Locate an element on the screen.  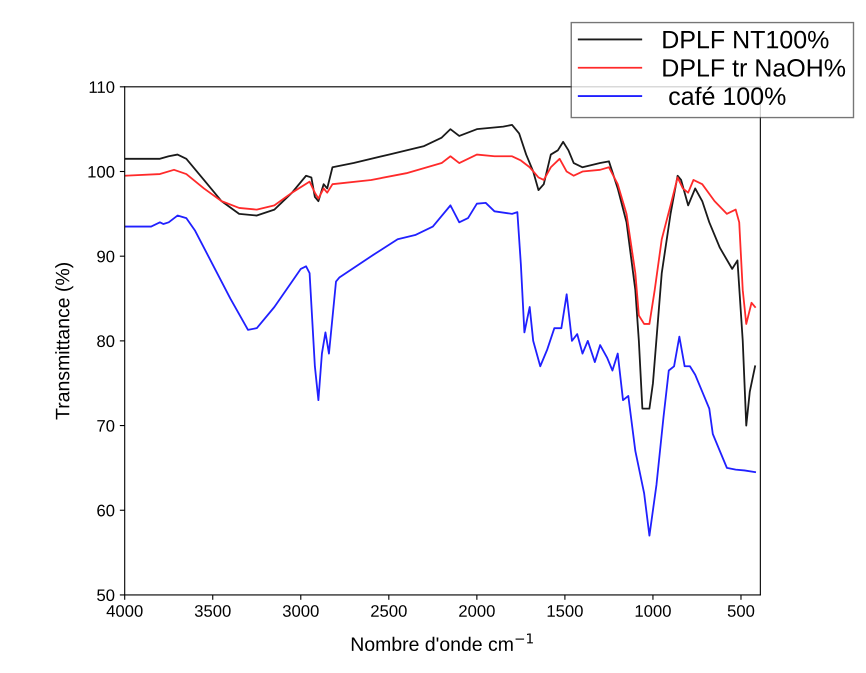
x-tick-label: 4000 is located at coordinates (124, 611).